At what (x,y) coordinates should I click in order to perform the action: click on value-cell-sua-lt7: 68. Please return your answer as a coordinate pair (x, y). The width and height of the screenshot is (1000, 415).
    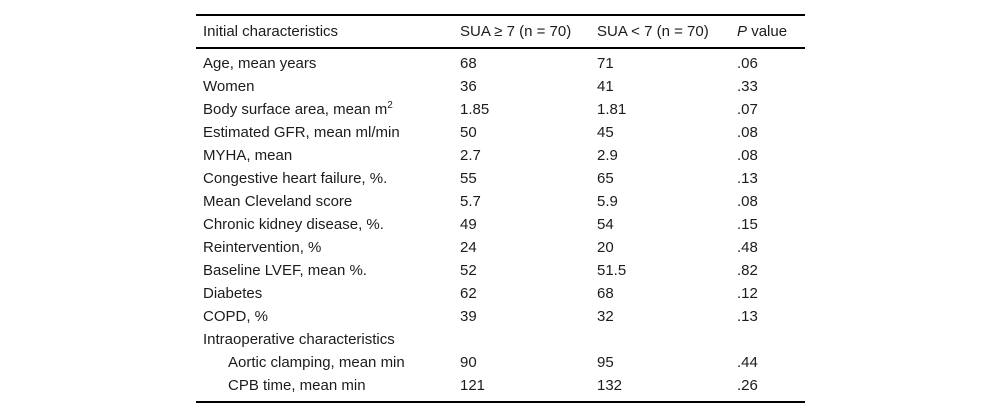
    Looking at the image, I should click on (605, 293).